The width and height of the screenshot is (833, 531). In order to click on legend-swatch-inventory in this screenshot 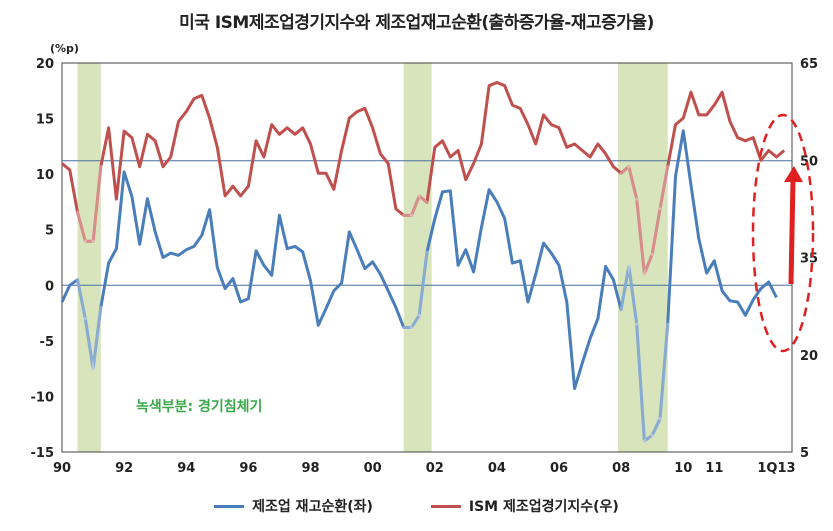, I will do `click(229, 506)`.